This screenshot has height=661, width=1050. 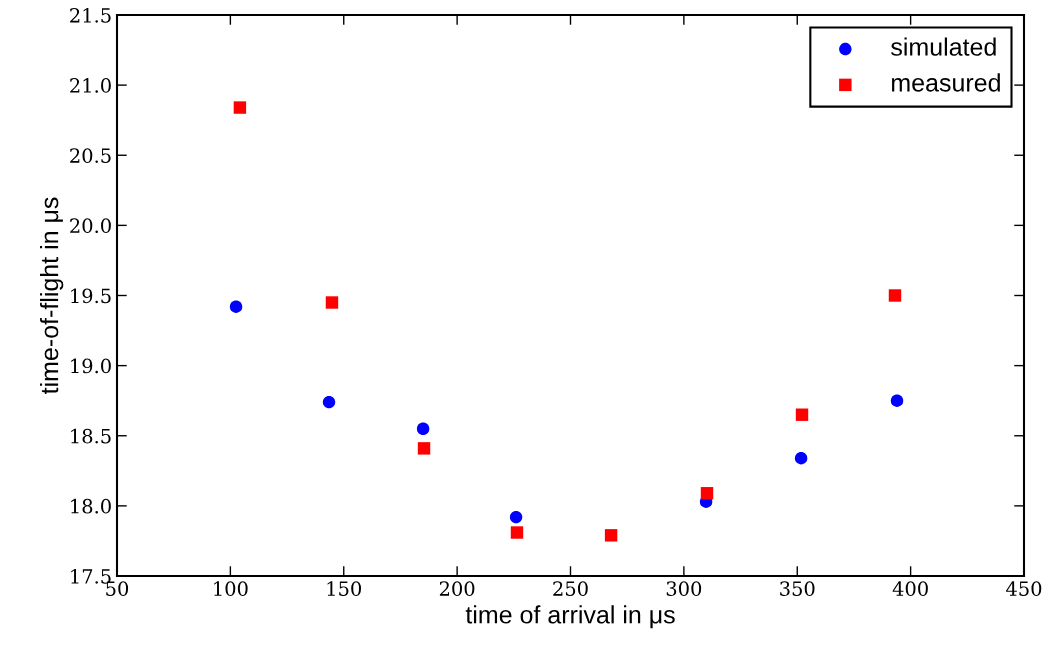 What do you see at coordinates (91, 296) in the screenshot?
I see `y-tick-label: 19.5` at bounding box center [91, 296].